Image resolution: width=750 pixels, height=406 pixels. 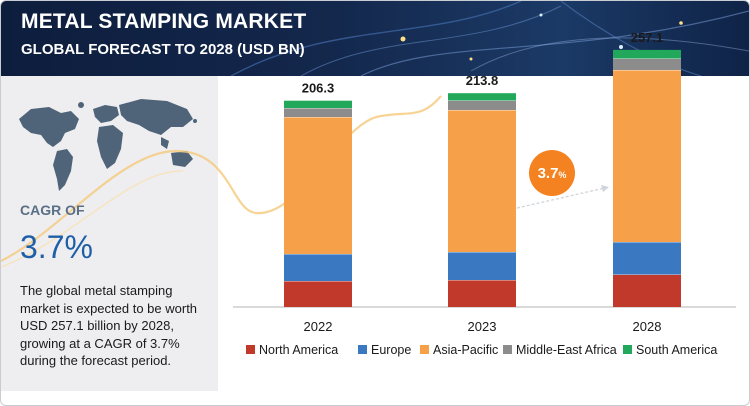 What do you see at coordinates (647, 54) in the screenshot?
I see `bar-south-america-2028` at bounding box center [647, 54].